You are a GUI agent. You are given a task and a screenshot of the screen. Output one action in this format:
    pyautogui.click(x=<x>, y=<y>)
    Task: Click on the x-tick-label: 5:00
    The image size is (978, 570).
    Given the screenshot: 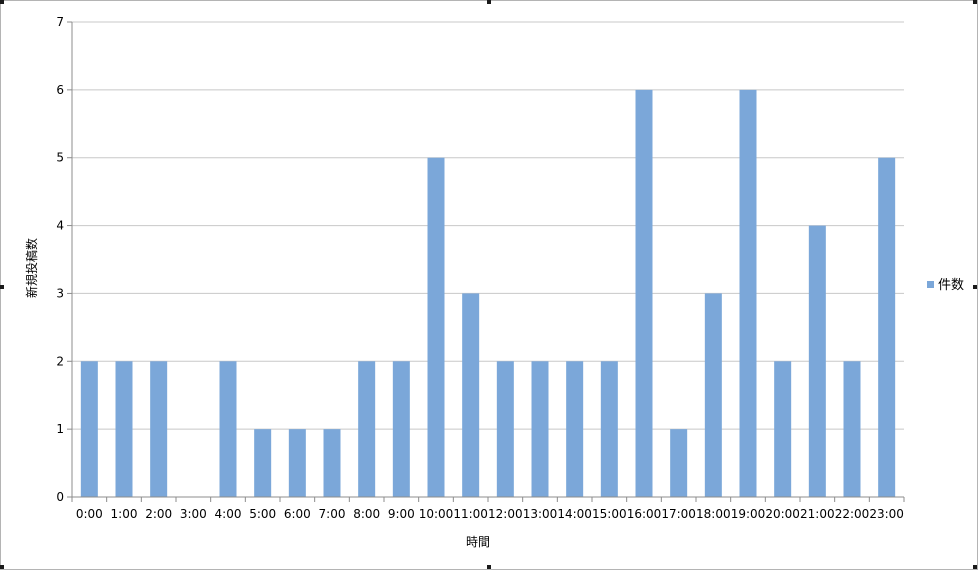 What is the action you would take?
    pyautogui.click(x=262, y=514)
    